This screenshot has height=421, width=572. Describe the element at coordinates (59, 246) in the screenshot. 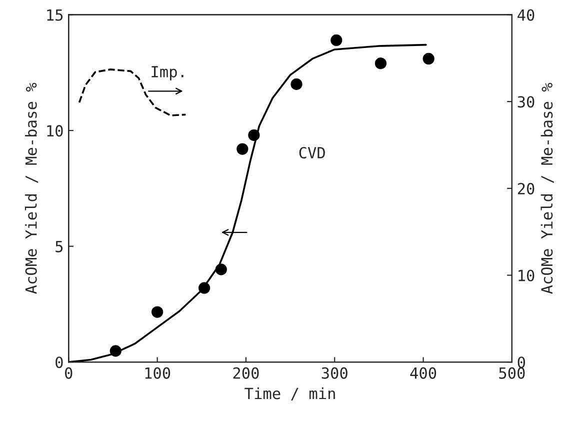

I see `y-tick-label: 5` at that location.